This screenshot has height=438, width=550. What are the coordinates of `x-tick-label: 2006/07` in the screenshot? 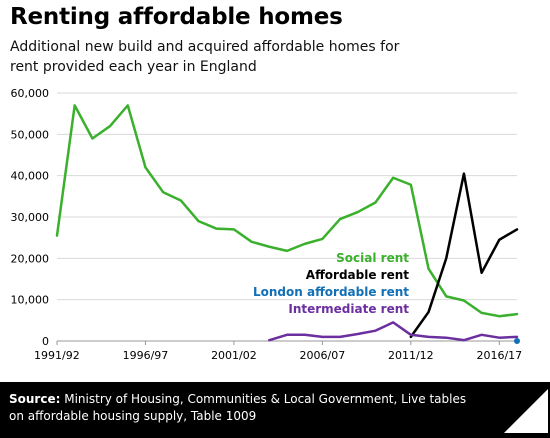 It's located at (323, 355).